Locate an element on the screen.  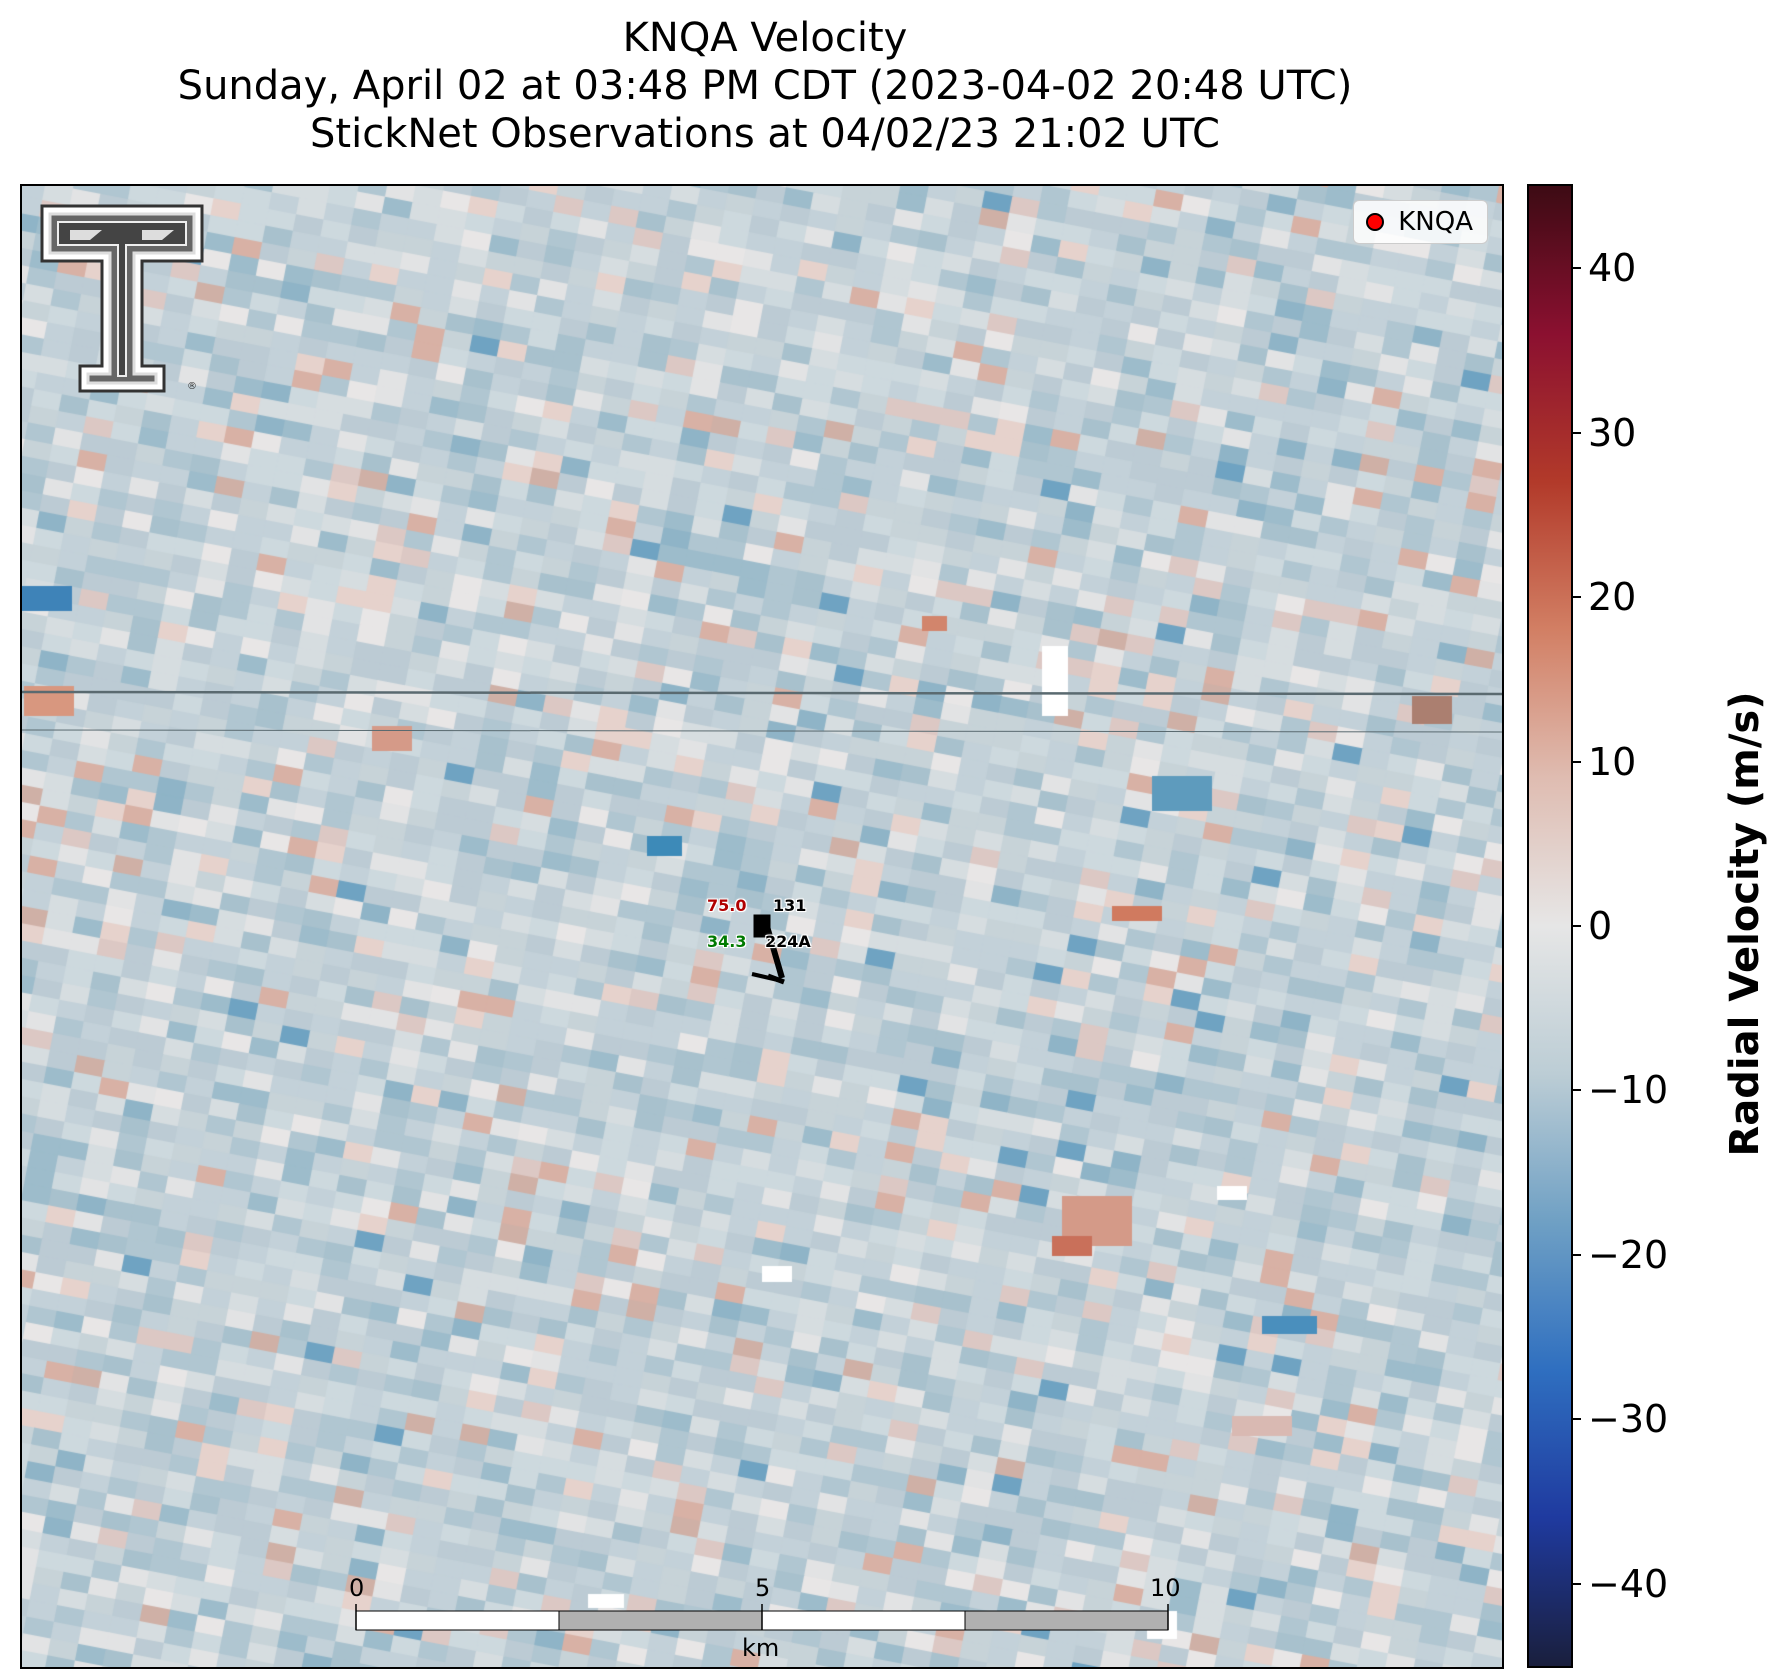
title-line-1: KNQA Velocity is located at coordinates (765, 38).